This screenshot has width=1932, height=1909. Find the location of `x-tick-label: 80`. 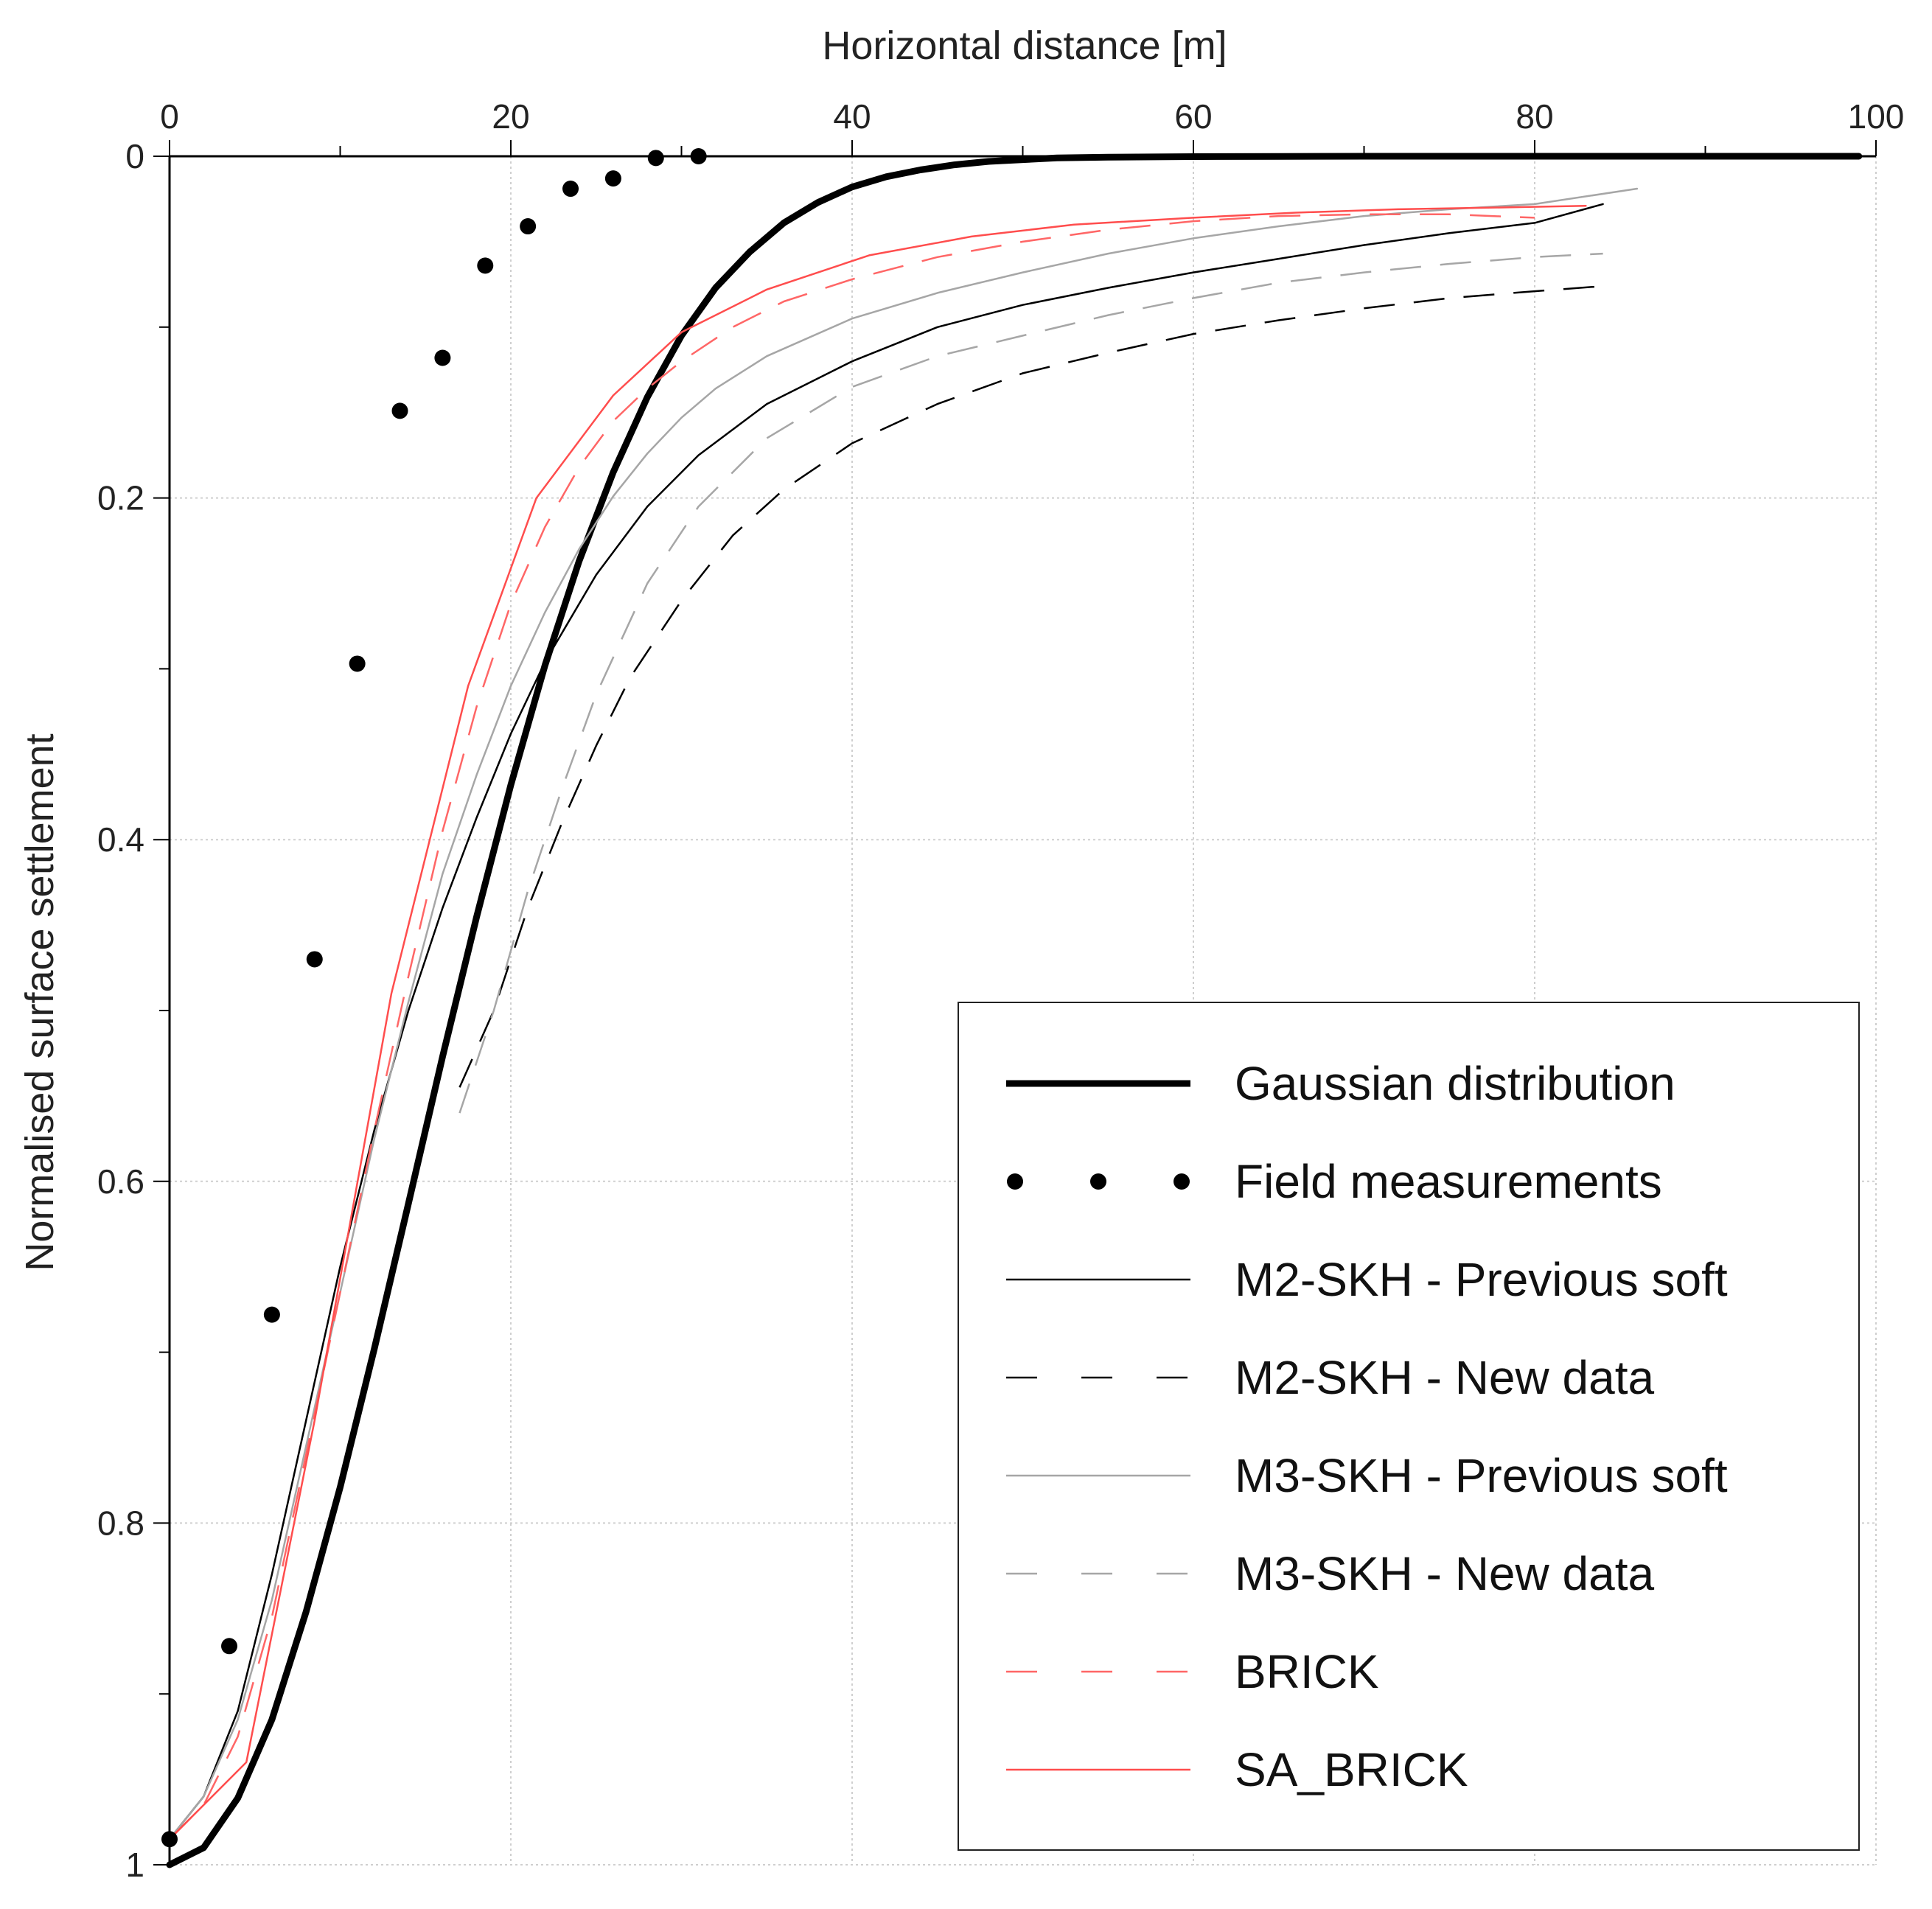

x-tick-label: 80 is located at coordinates (1535, 117).